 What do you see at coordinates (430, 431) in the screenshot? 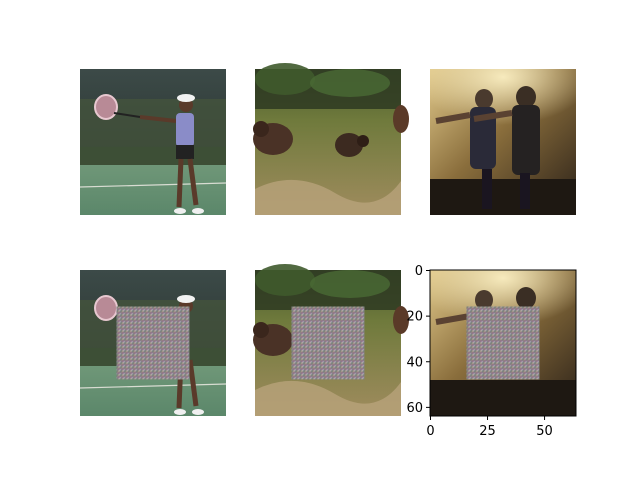
I see `x-tick-label: 0` at bounding box center [430, 431].